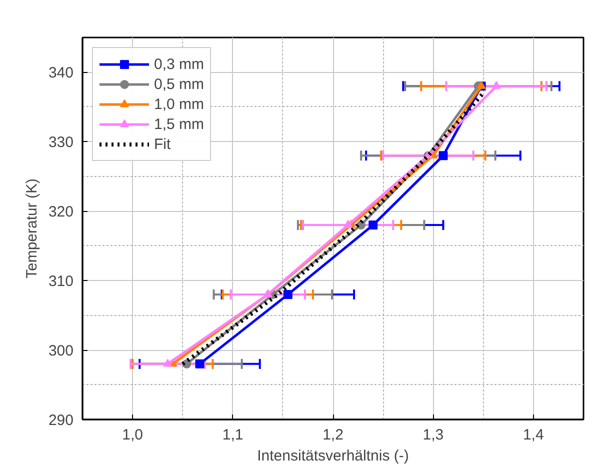 This screenshot has height=469, width=608. I want to click on x-tick-label: 1,3, so click(433, 435).